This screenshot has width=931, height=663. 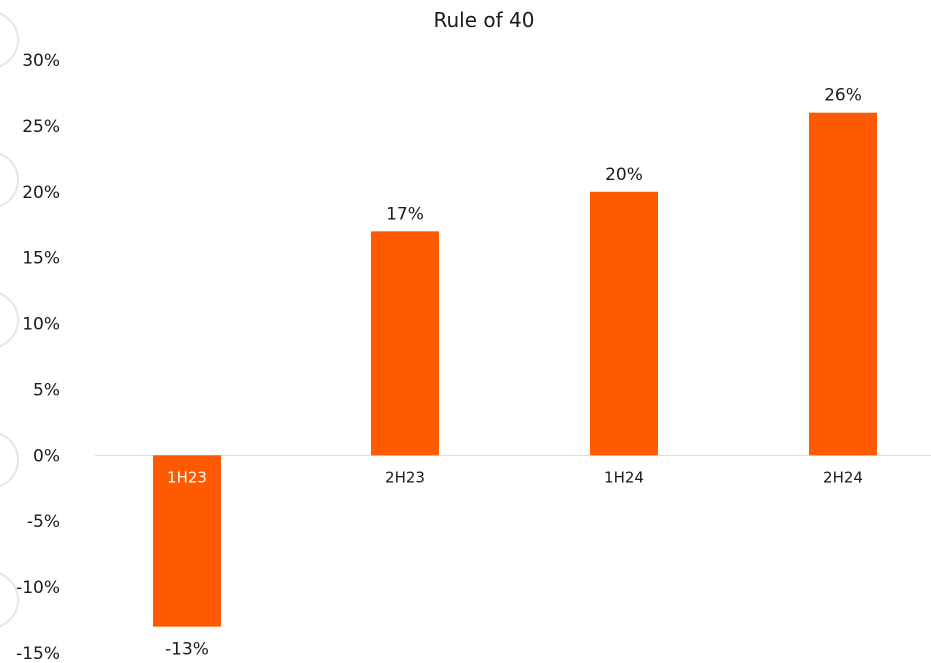 I want to click on data-label: 26%, so click(x=843, y=96).